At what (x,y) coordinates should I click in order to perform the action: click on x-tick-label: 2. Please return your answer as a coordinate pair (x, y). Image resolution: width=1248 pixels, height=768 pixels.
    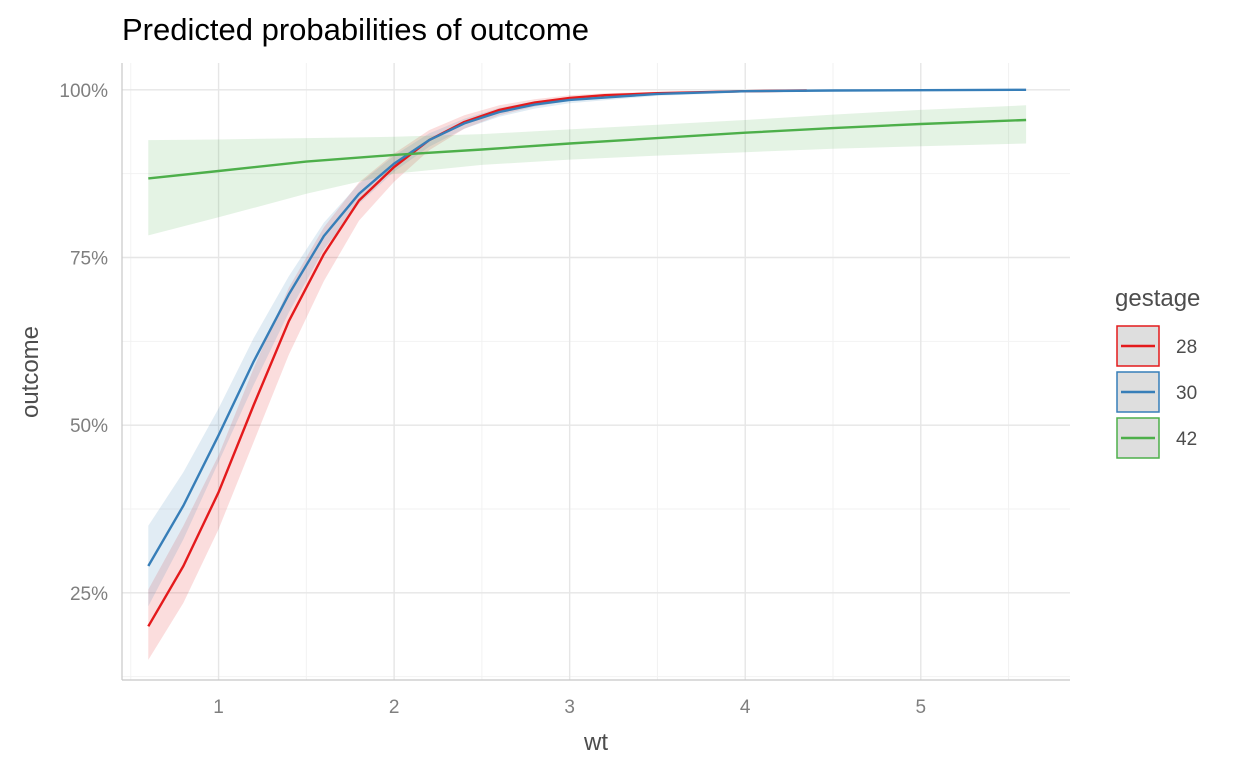
    Looking at the image, I should click on (394, 707).